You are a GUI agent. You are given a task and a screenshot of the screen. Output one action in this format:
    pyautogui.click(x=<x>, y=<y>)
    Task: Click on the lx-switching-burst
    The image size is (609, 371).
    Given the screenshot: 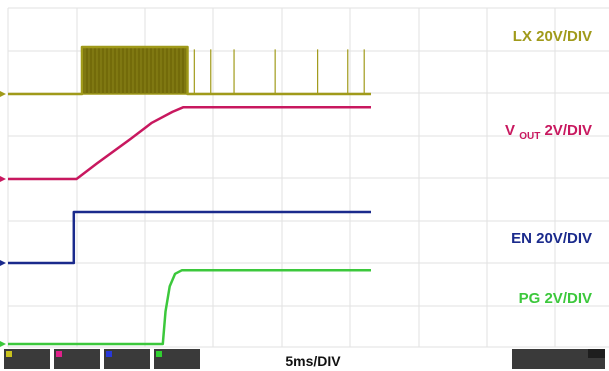 What is the action you would take?
    pyautogui.click(x=135, y=70)
    